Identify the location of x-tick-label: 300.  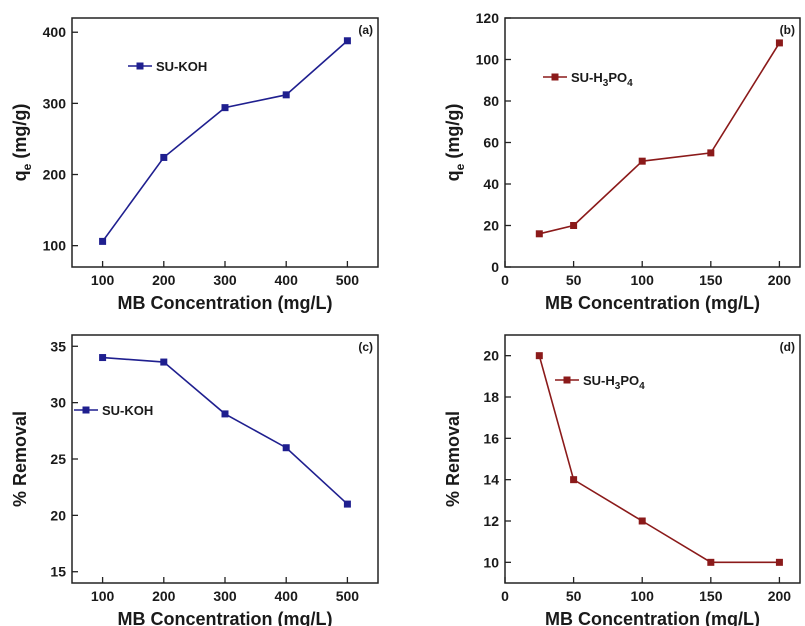
(225, 280).